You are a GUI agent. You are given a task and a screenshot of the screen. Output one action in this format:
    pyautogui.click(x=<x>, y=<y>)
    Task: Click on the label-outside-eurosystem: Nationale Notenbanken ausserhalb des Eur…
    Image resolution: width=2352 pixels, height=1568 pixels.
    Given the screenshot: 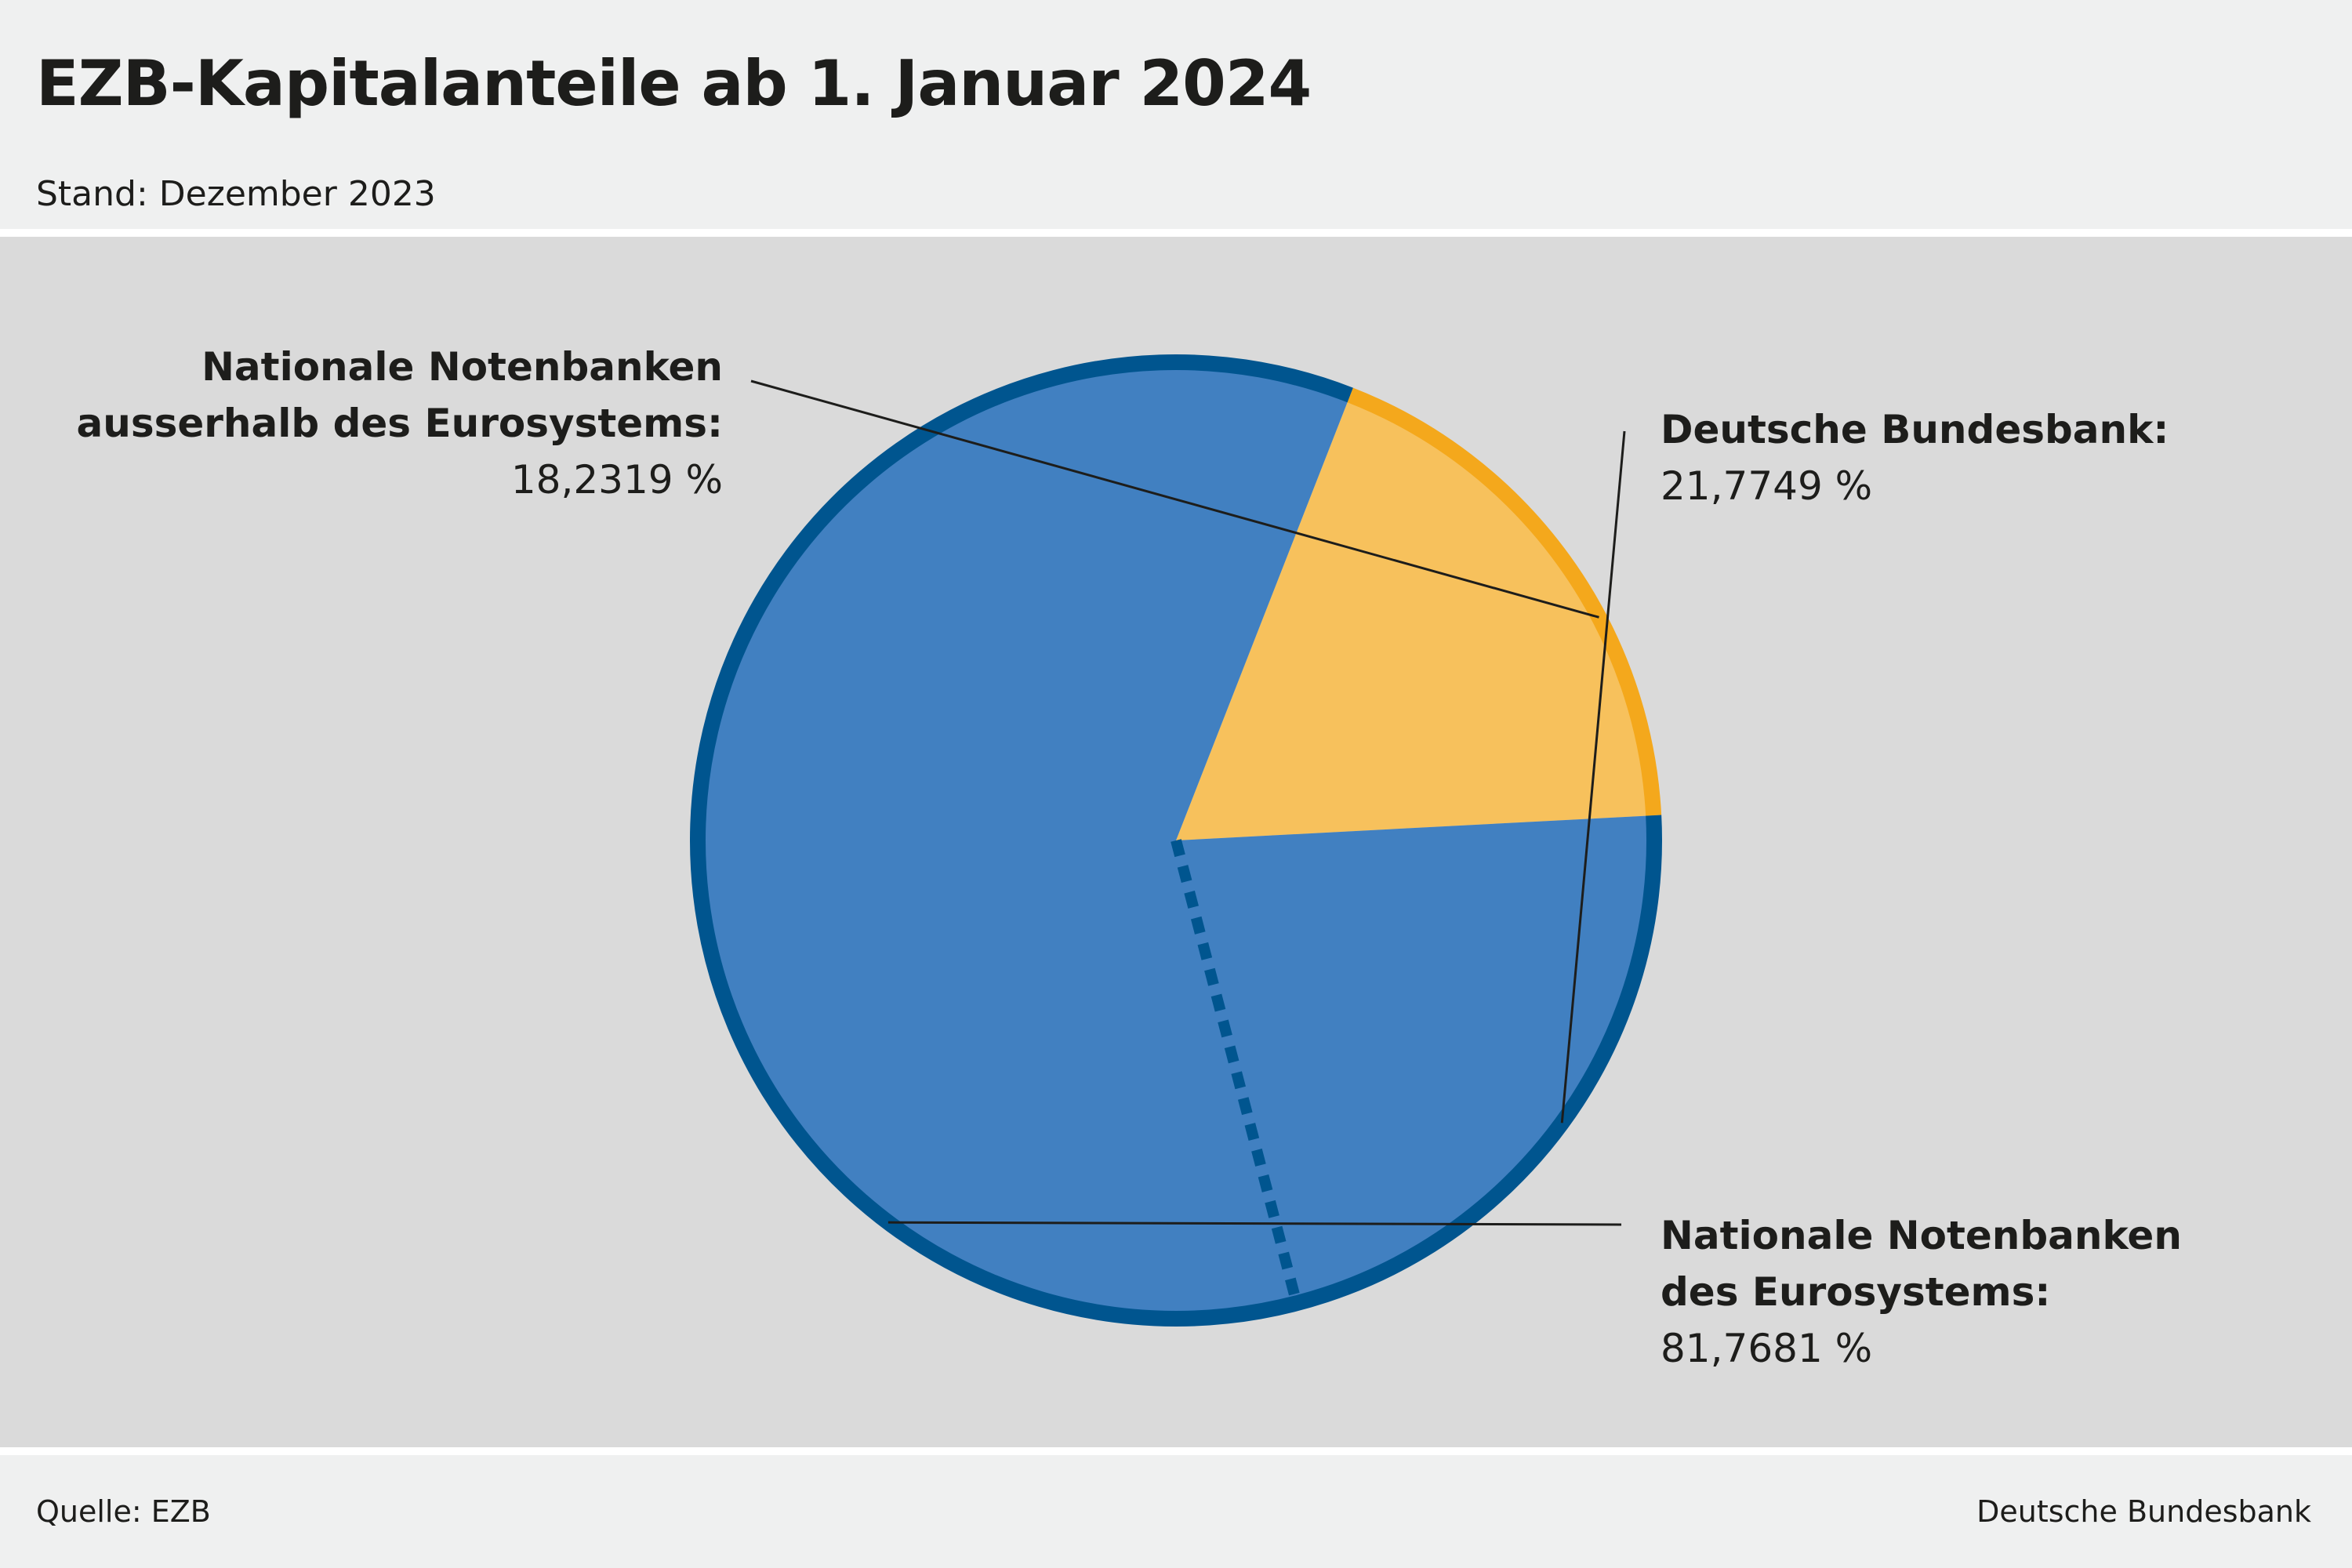 What is the action you would take?
    pyautogui.click(x=399, y=424)
    